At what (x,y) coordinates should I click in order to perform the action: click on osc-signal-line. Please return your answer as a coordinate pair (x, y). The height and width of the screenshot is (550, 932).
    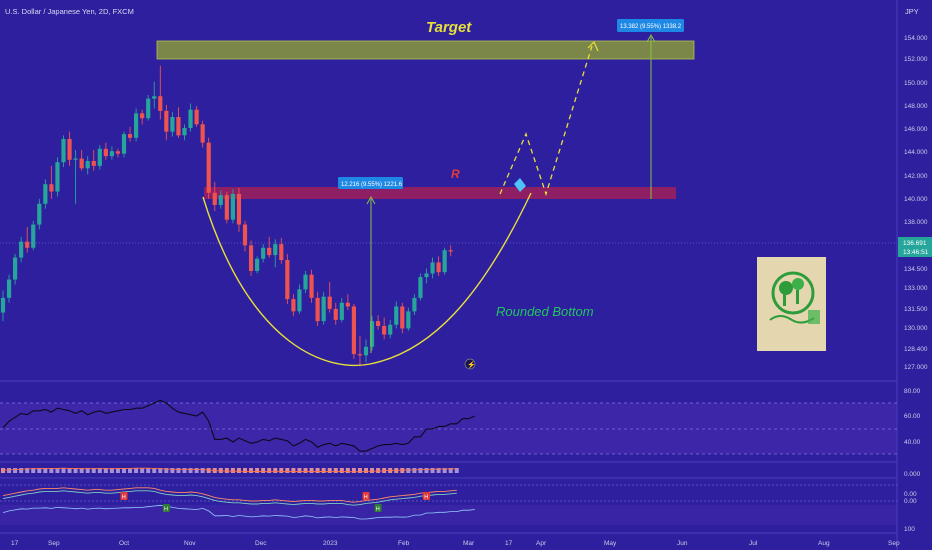
    Looking at the image, I should click on (238, 512).